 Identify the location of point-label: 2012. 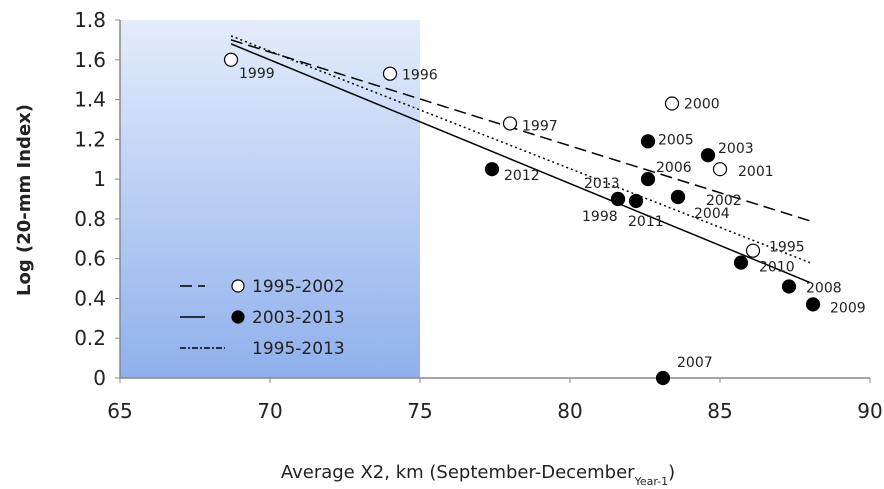
(522, 176).